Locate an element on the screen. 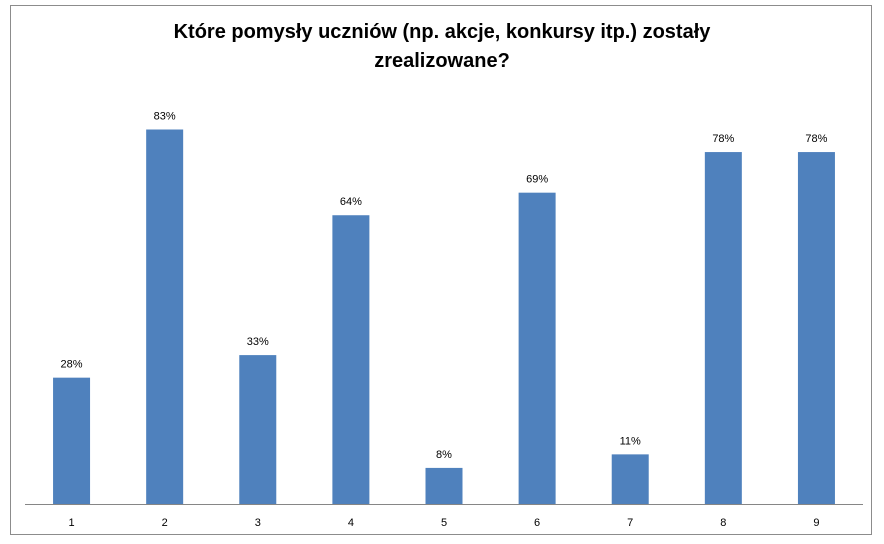 This screenshot has width=884, height=544. x-axis-ticks: 1 2 3 4 5 6 7 8 9 is located at coordinates (443, 523).